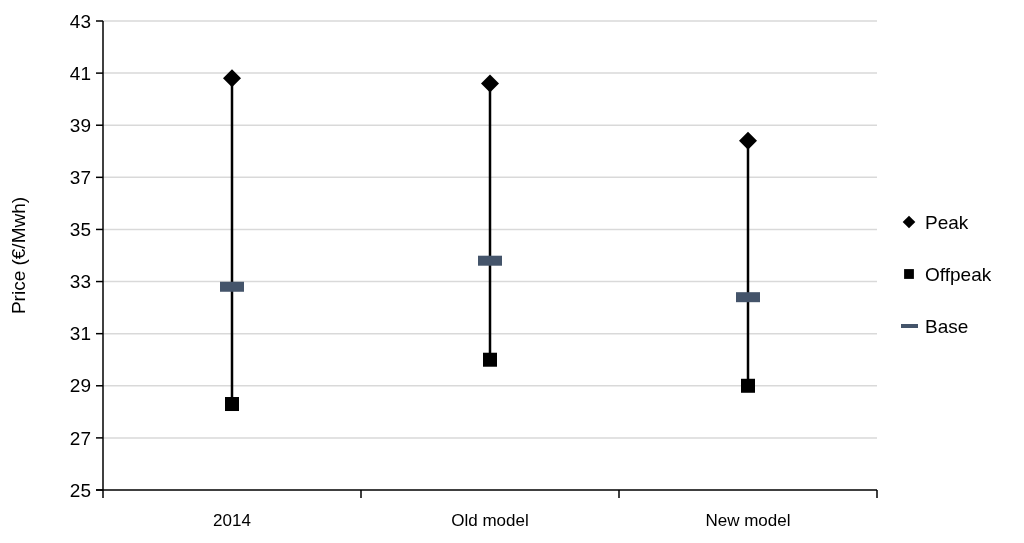 The height and width of the screenshot is (543, 1024). Describe the element at coordinates (80, 490) in the screenshot. I see `y-tick-label: 25` at that location.